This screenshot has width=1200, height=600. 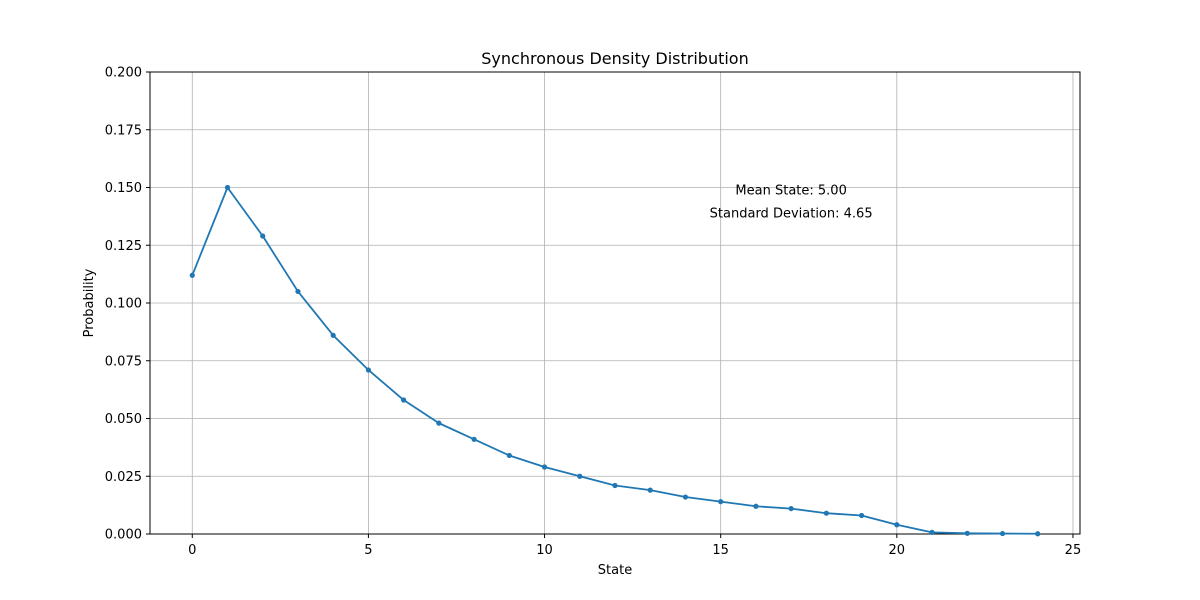 I want to click on x-tick-label: 10, so click(x=544, y=550).